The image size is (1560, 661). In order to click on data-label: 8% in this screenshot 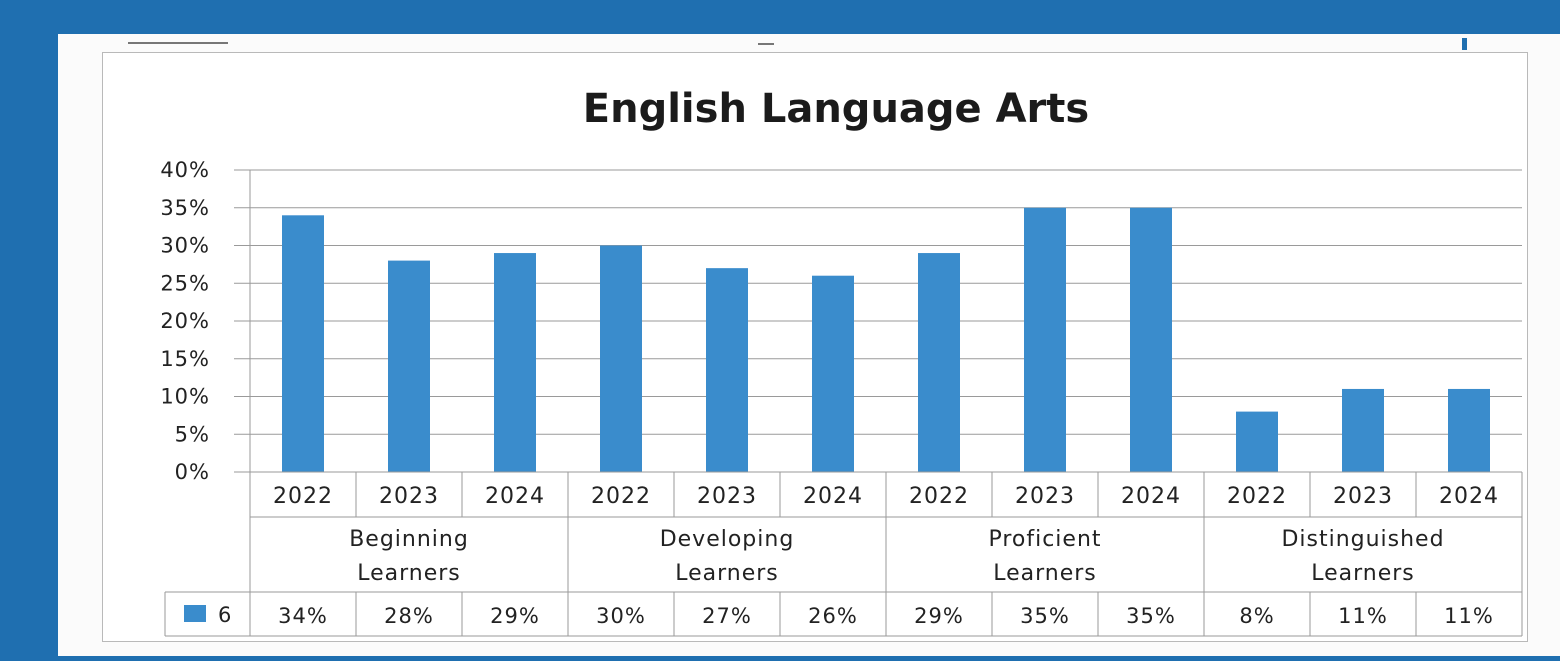, I will do `click(1256, 616)`.